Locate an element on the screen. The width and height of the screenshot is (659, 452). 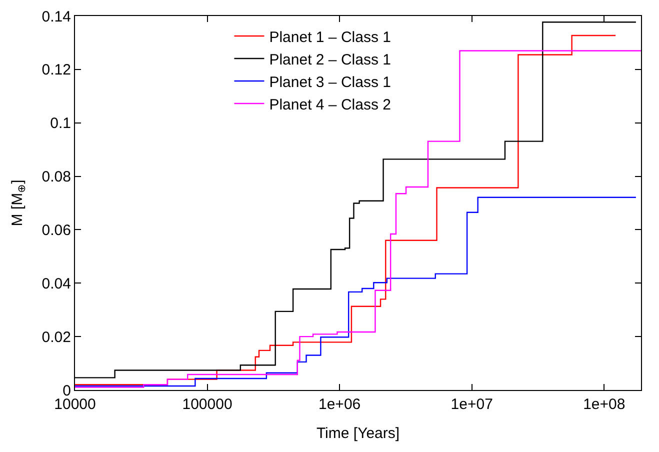
x-tick-label: 1e+06 is located at coordinates (339, 404).